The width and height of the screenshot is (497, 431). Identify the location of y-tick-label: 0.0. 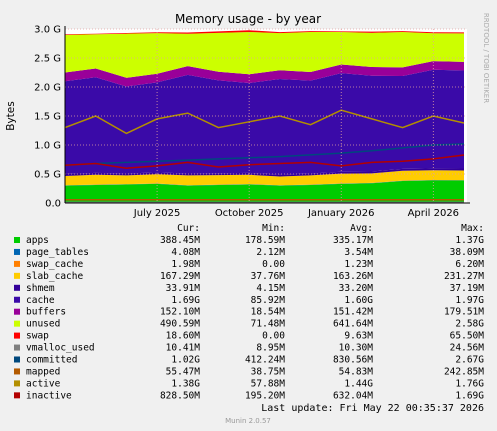
(53, 204).